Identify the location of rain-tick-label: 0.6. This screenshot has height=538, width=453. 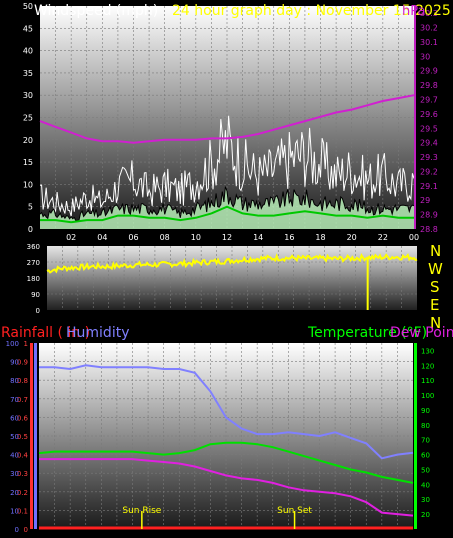
(23, 418).